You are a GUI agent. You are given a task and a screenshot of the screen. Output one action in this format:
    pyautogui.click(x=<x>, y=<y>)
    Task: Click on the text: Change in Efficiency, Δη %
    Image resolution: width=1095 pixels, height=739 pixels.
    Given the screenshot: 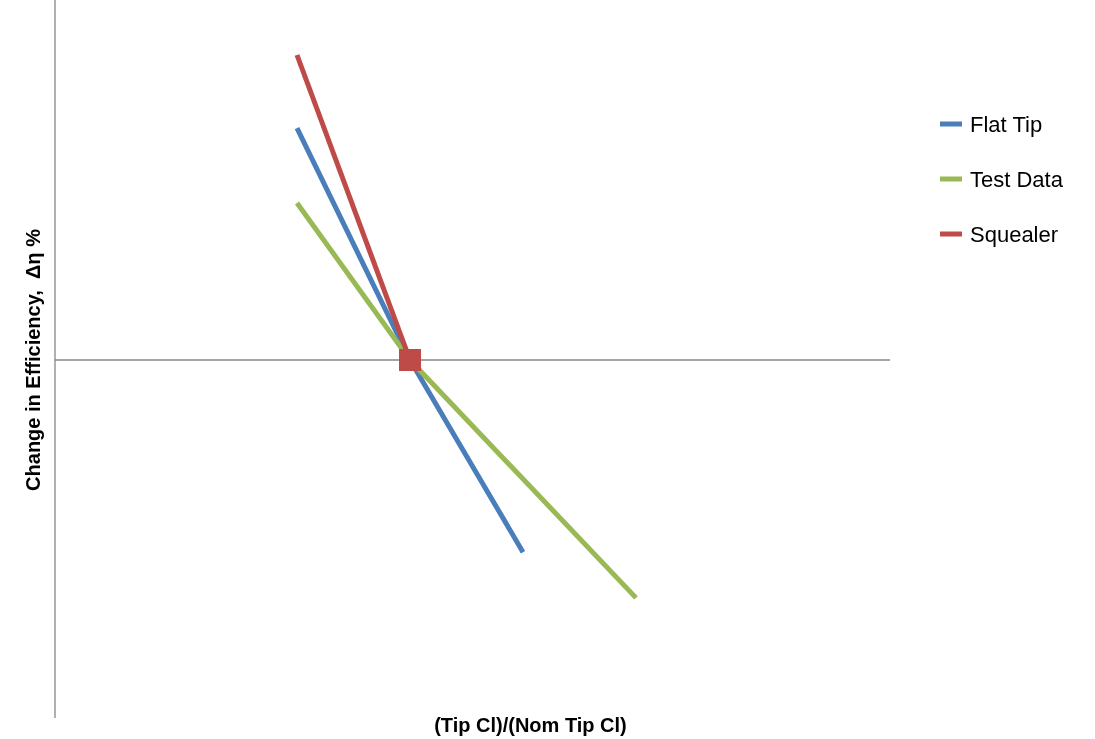 What is the action you would take?
    pyautogui.click(x=33, y=359)
    